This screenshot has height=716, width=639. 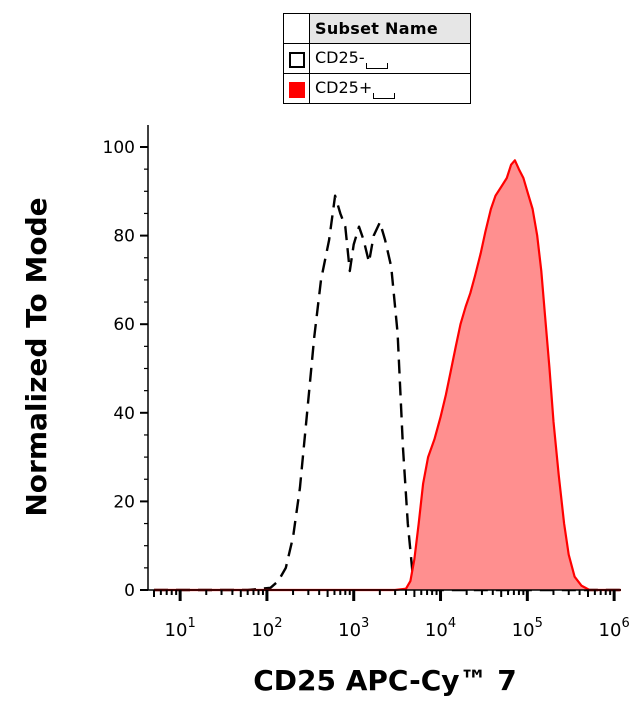 I want to click on x-tick-label: 10¹, so click(x=180, y=628).